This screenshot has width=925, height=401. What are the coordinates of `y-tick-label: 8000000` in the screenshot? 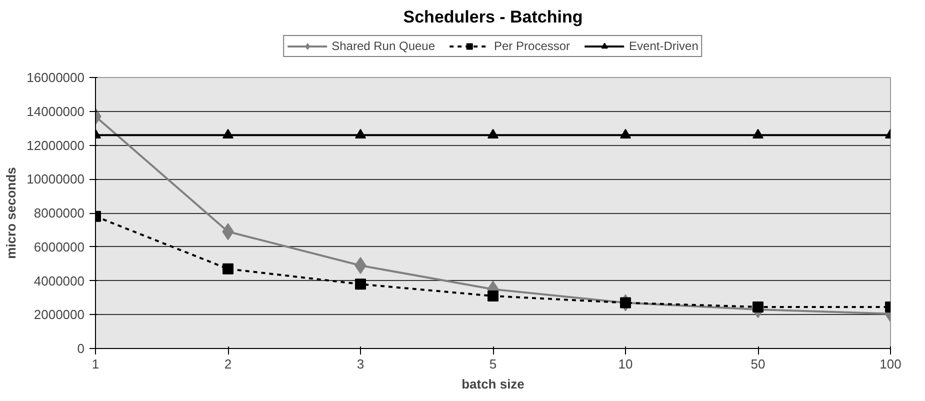 It's located at (59, 213).